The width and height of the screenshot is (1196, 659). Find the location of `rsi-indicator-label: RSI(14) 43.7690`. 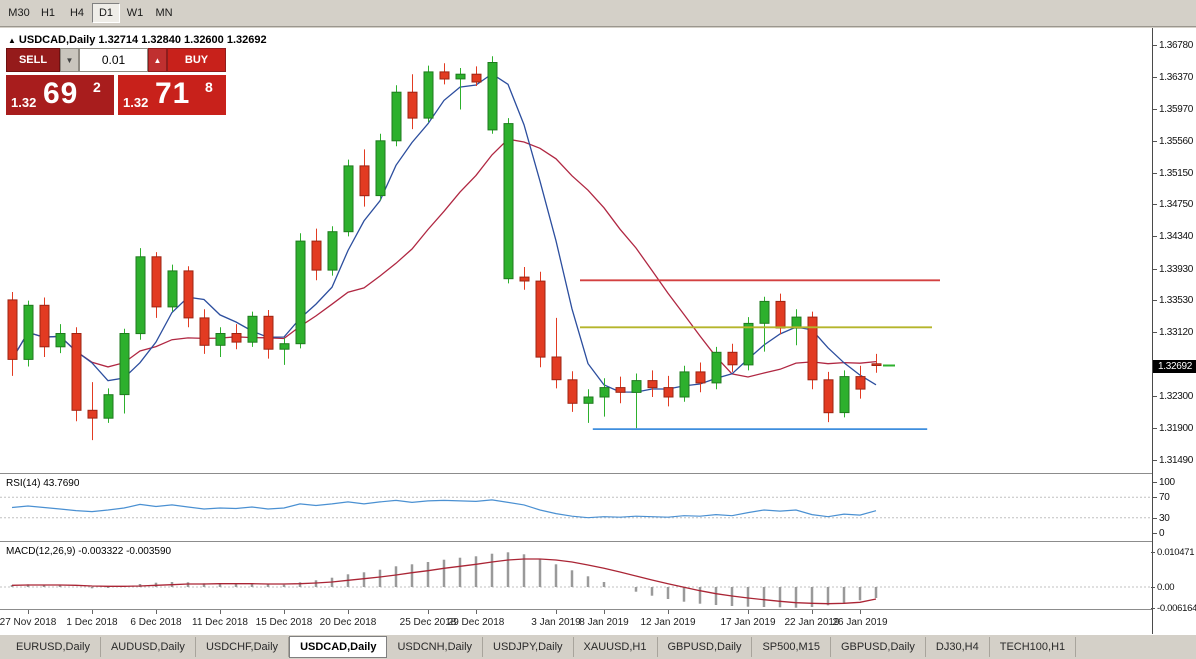

rsi-indicator-label: RSI(14) 43.7690 is located at coordinates (43, 483).